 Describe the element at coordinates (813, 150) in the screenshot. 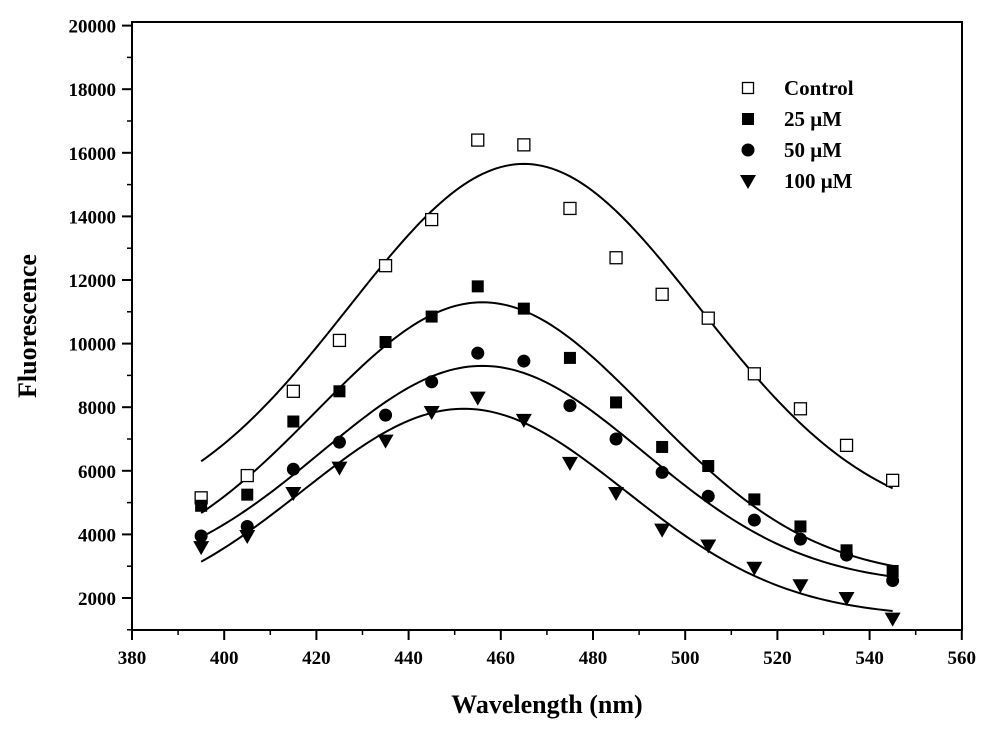

I see `legend-label: 50 μM` at that location.